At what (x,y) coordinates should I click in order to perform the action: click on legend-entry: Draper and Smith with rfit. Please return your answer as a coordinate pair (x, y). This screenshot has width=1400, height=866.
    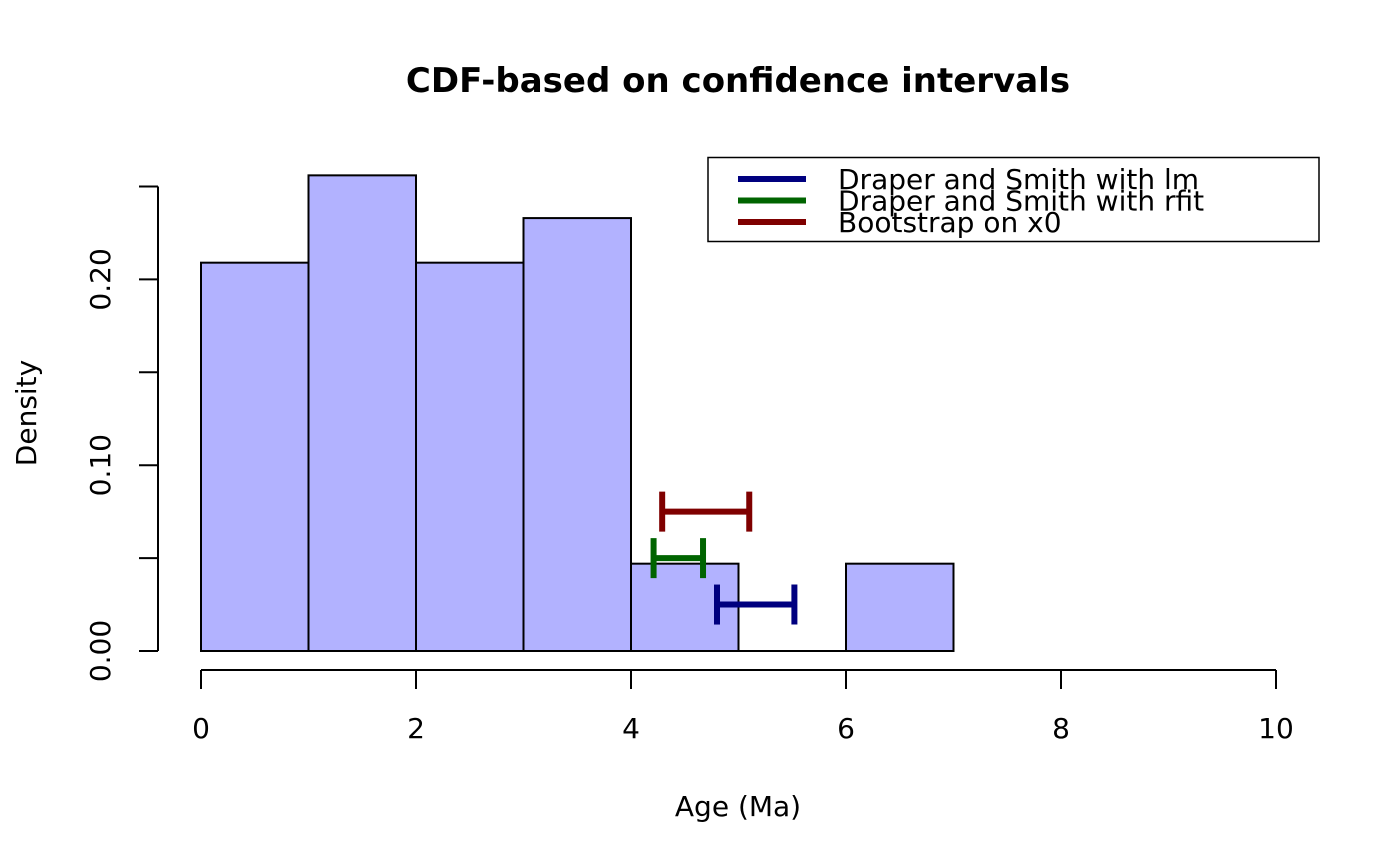
    Looking at the image, I should click on (1021, 201).